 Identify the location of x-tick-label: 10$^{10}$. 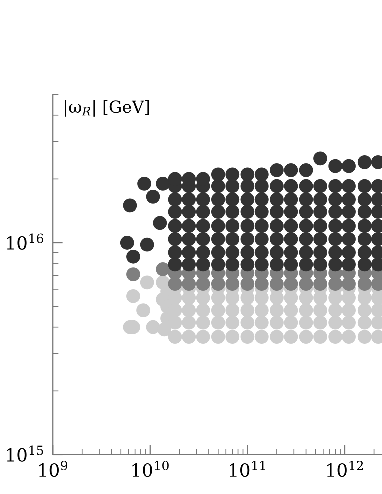
(150, 469).